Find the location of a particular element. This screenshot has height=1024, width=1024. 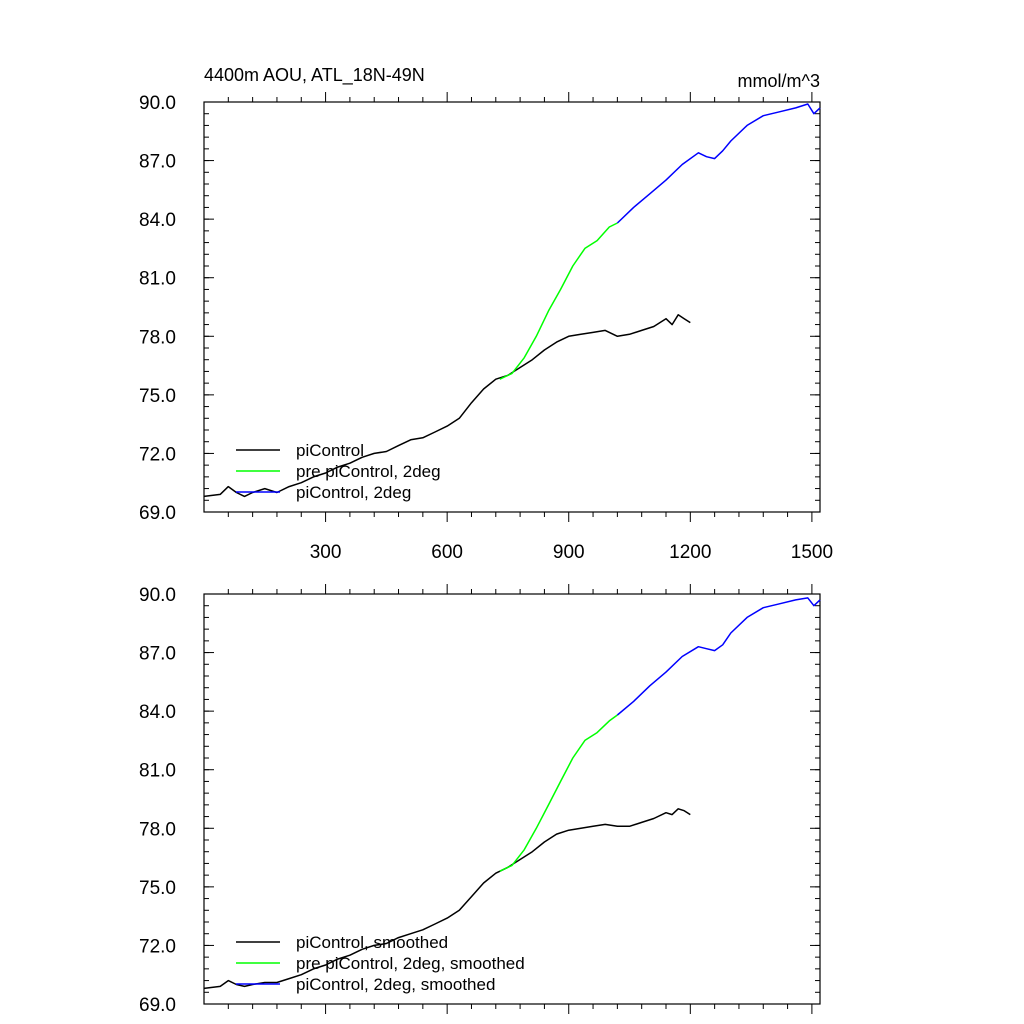

x-tick-label: 1200 is located at coordinates (690, 552).